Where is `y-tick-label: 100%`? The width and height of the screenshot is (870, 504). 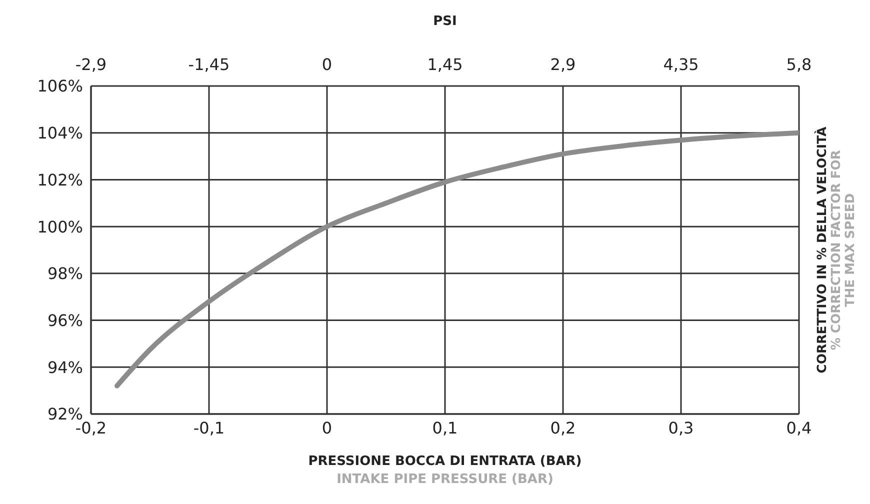
y-tick-label: 100% is located at coordinates (60, 226).